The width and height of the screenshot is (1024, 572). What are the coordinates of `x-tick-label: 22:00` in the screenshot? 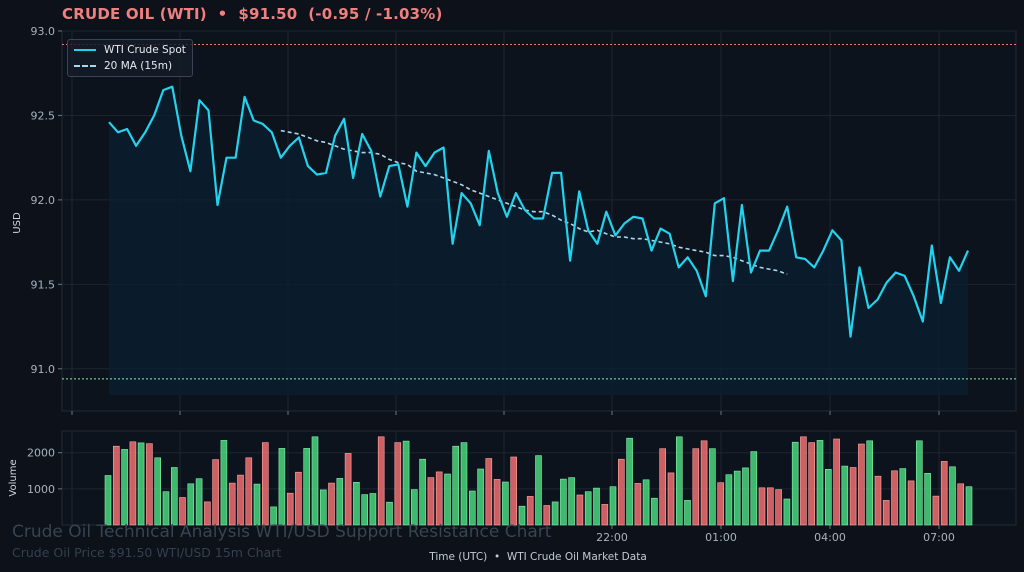 It's located at (612, 537).